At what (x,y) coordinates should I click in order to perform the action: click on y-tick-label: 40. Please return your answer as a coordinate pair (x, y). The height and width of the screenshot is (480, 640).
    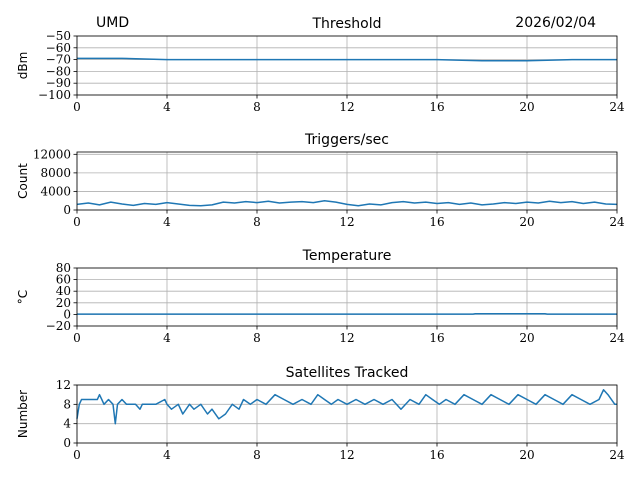
    Looking at the image, I should click on (63, 291).